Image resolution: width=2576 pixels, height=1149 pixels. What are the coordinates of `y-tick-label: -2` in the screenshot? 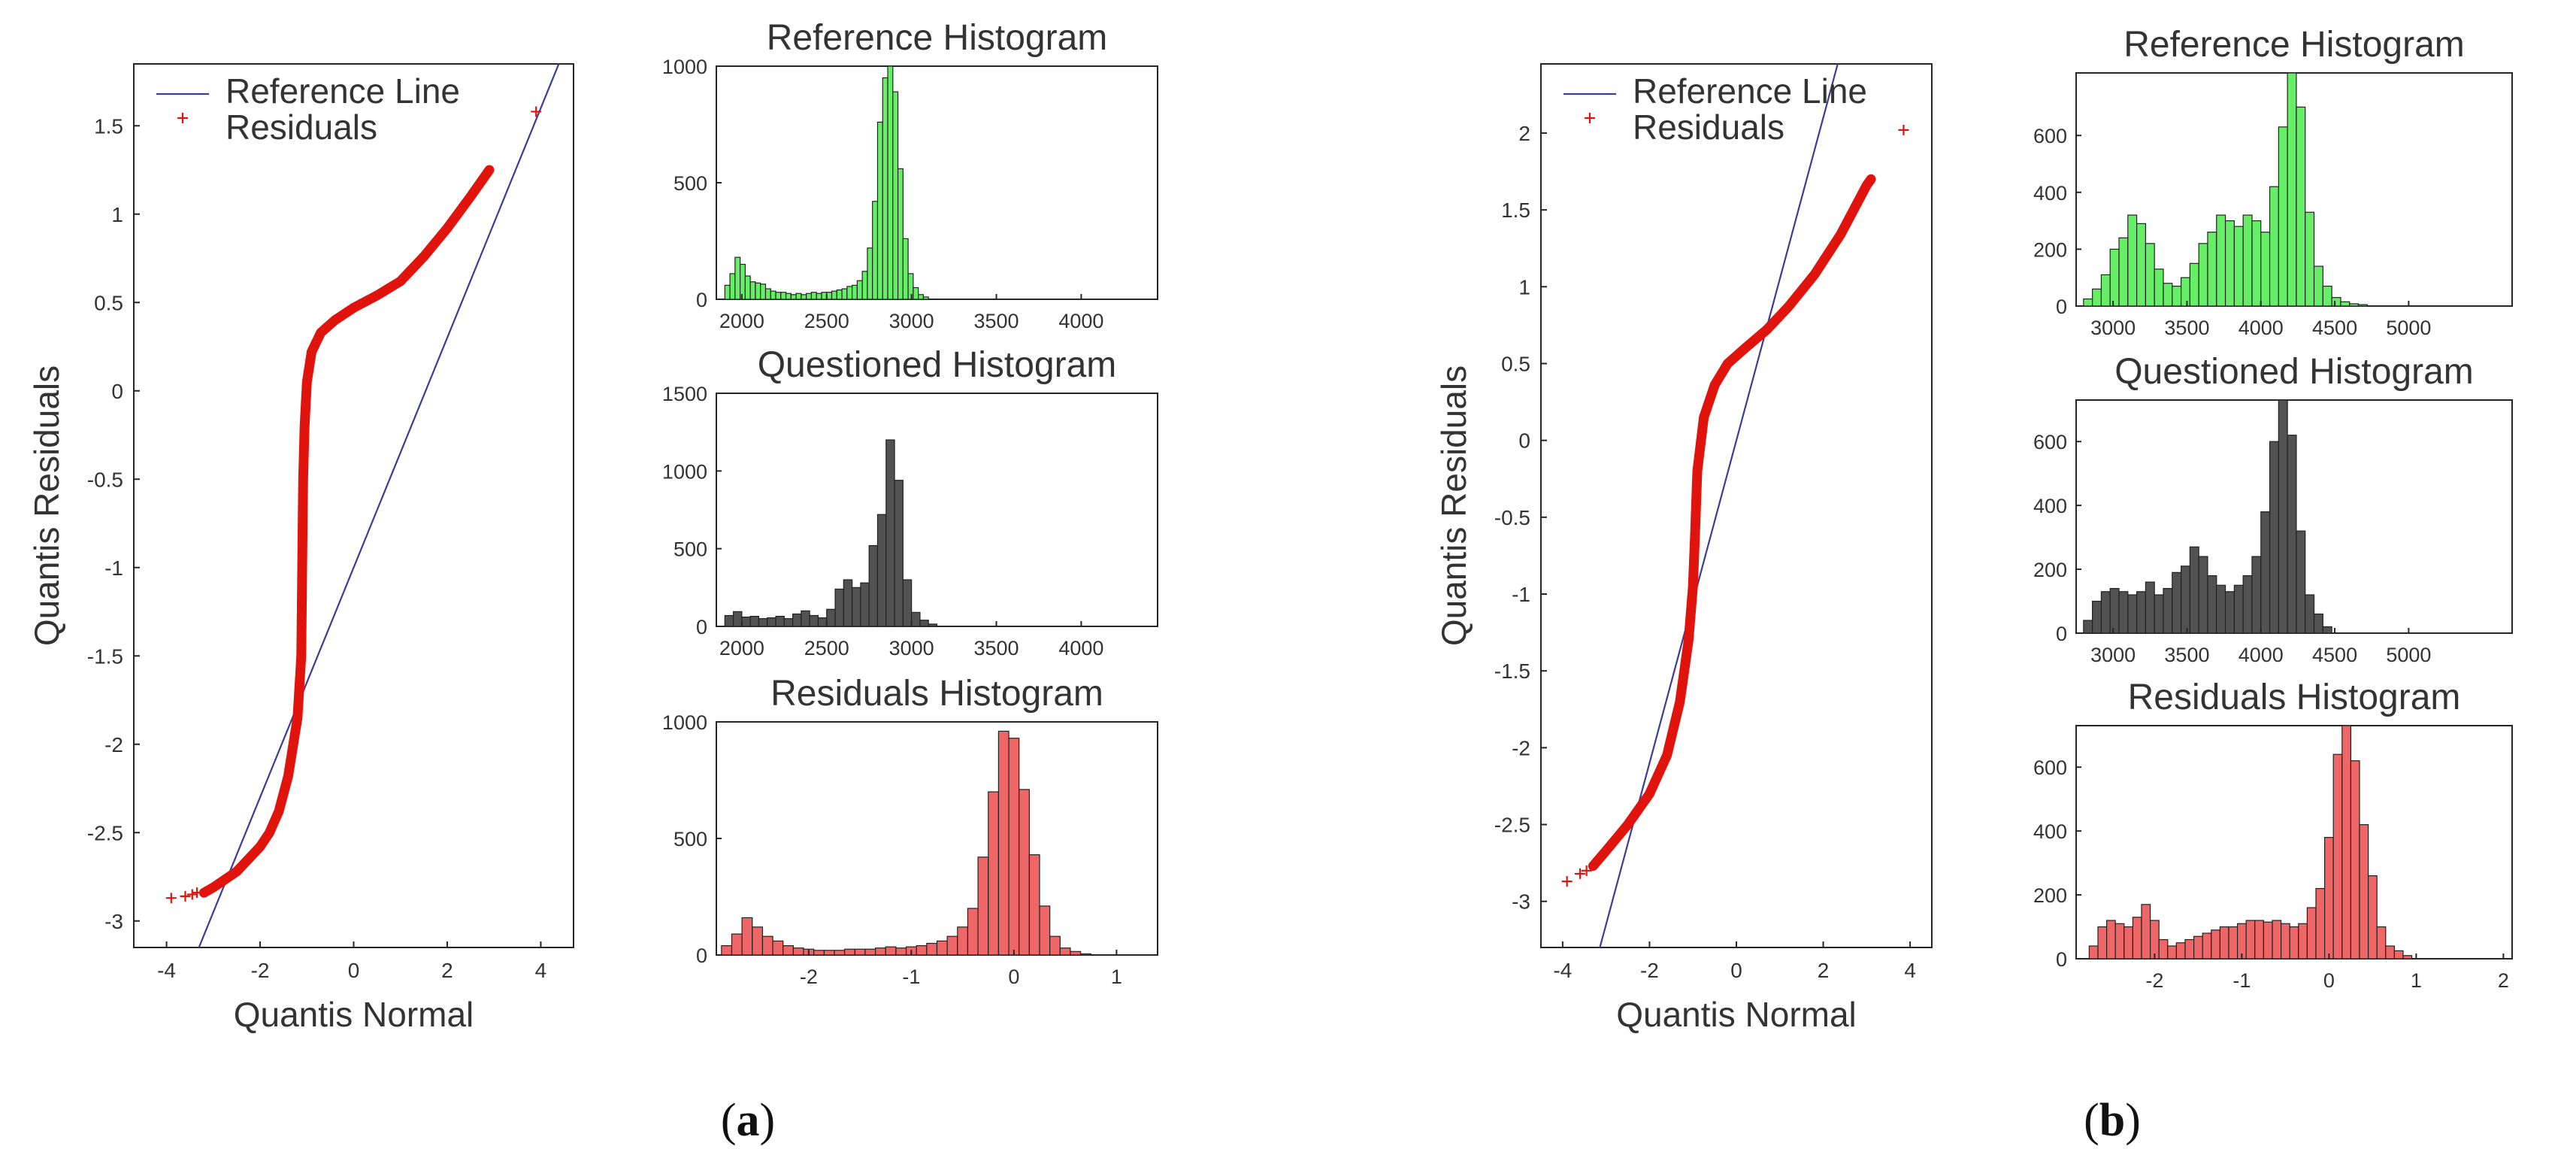 It's located at (113, 744).